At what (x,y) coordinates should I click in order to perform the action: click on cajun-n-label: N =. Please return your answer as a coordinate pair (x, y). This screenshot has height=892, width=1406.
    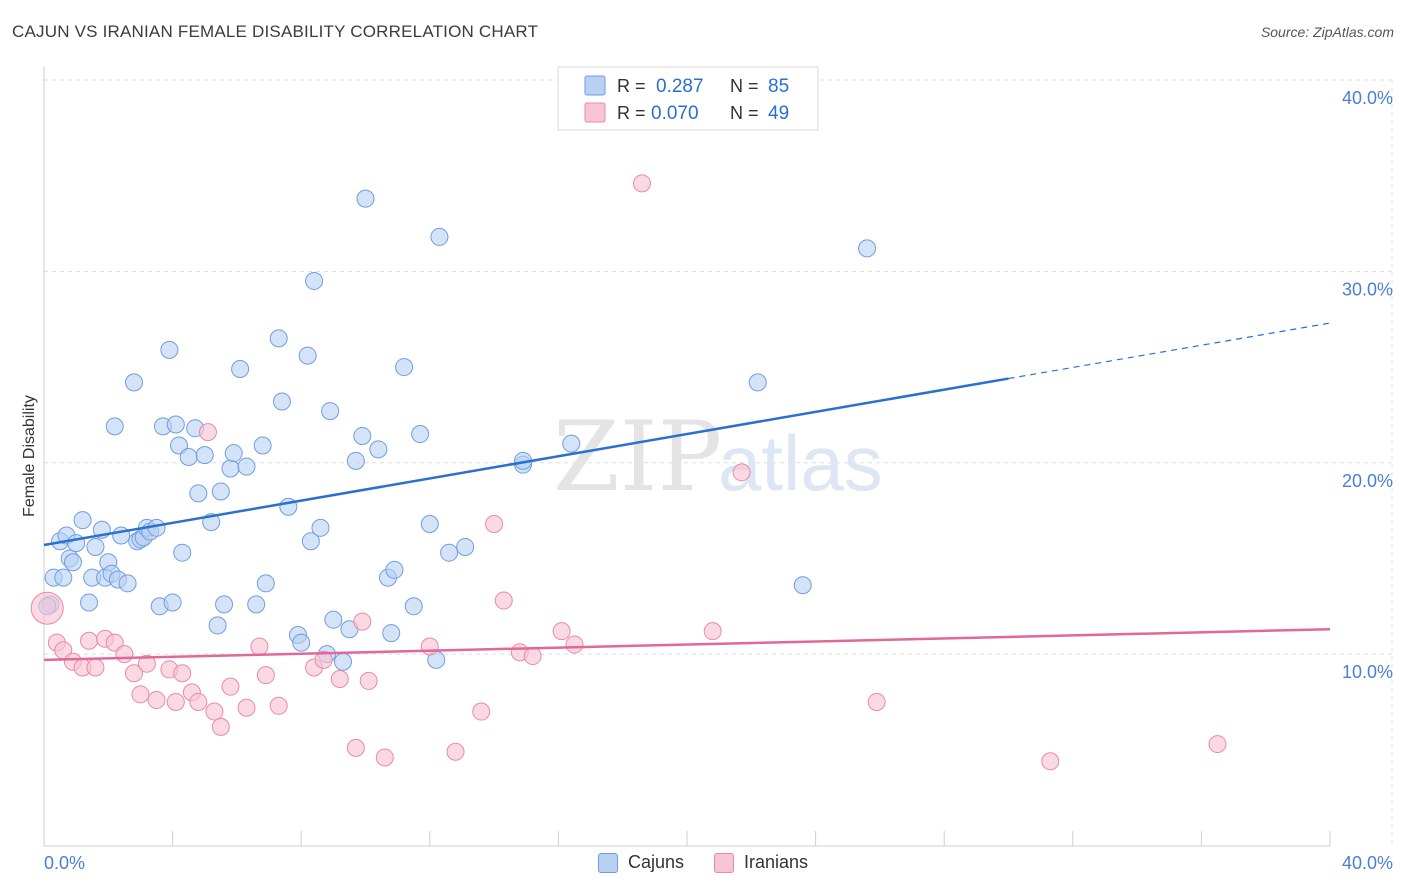
    Looking at the image, I should click on (744, 86).